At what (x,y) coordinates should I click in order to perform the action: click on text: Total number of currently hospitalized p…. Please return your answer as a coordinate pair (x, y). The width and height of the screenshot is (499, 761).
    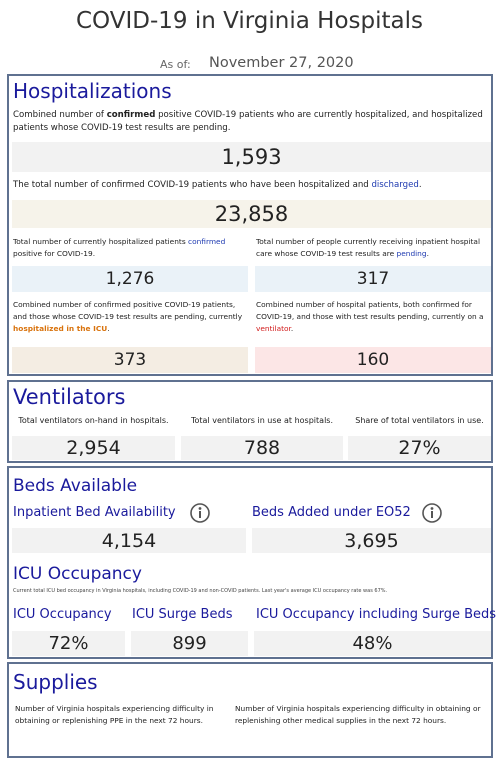
    Looking at the image, I should click on (101, 241).